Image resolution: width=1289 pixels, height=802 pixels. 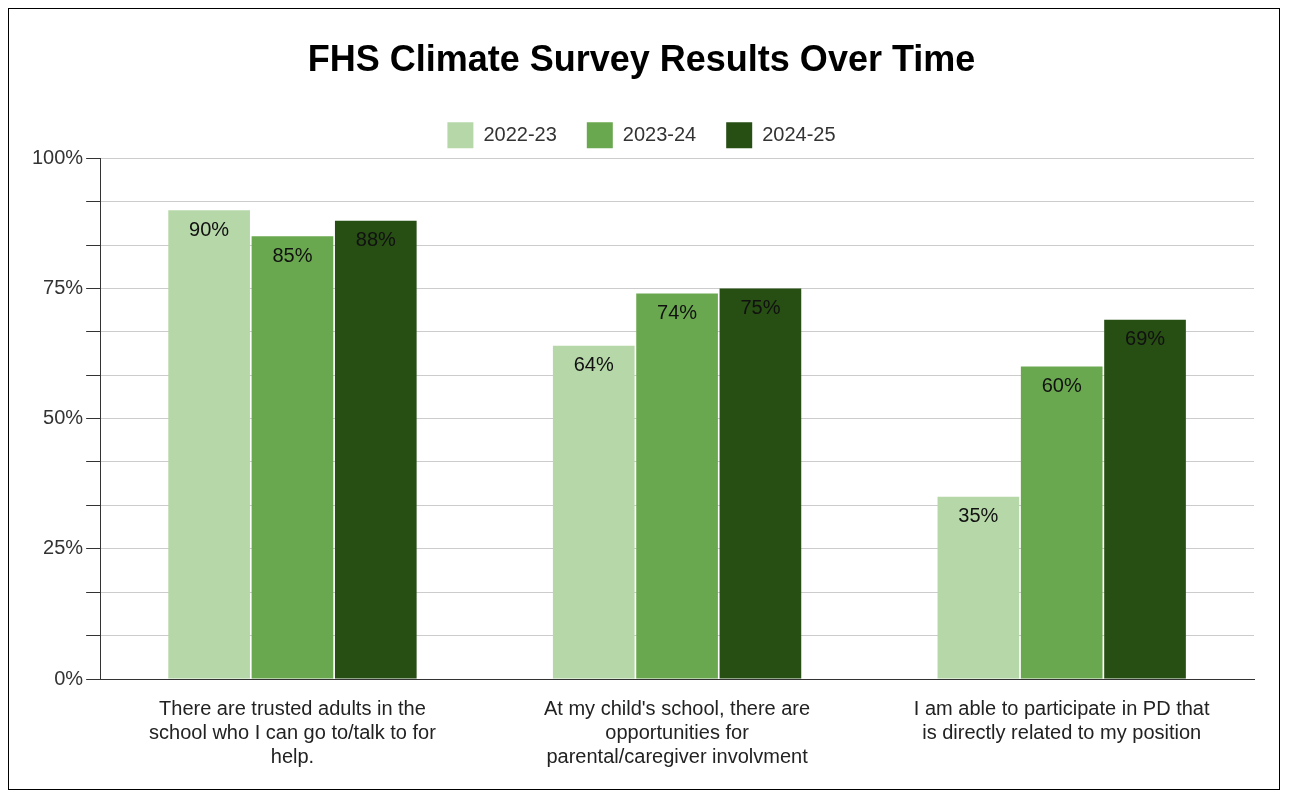 What do you see at coordinates (292, 254) in the screenshot?
I see `data-label: 85%` at bounding box center [292, 254].